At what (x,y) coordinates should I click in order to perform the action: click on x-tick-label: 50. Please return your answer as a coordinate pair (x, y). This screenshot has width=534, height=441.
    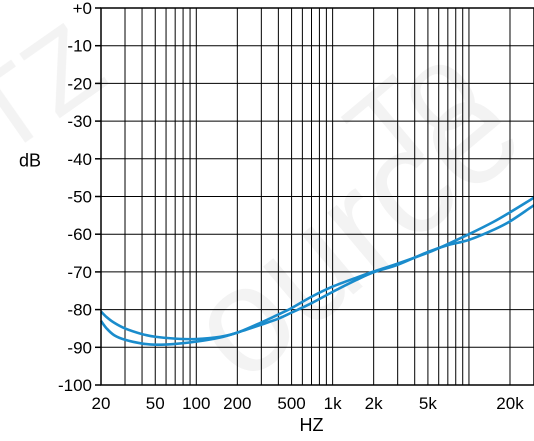
    Looking at the image, I should click on (155, 403).